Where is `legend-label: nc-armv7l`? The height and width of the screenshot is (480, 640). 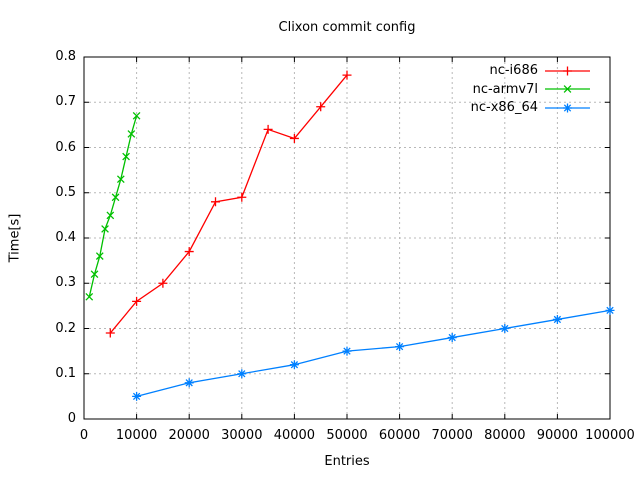
legend-label: nc-armv7l is located at coordinates (505, 89).